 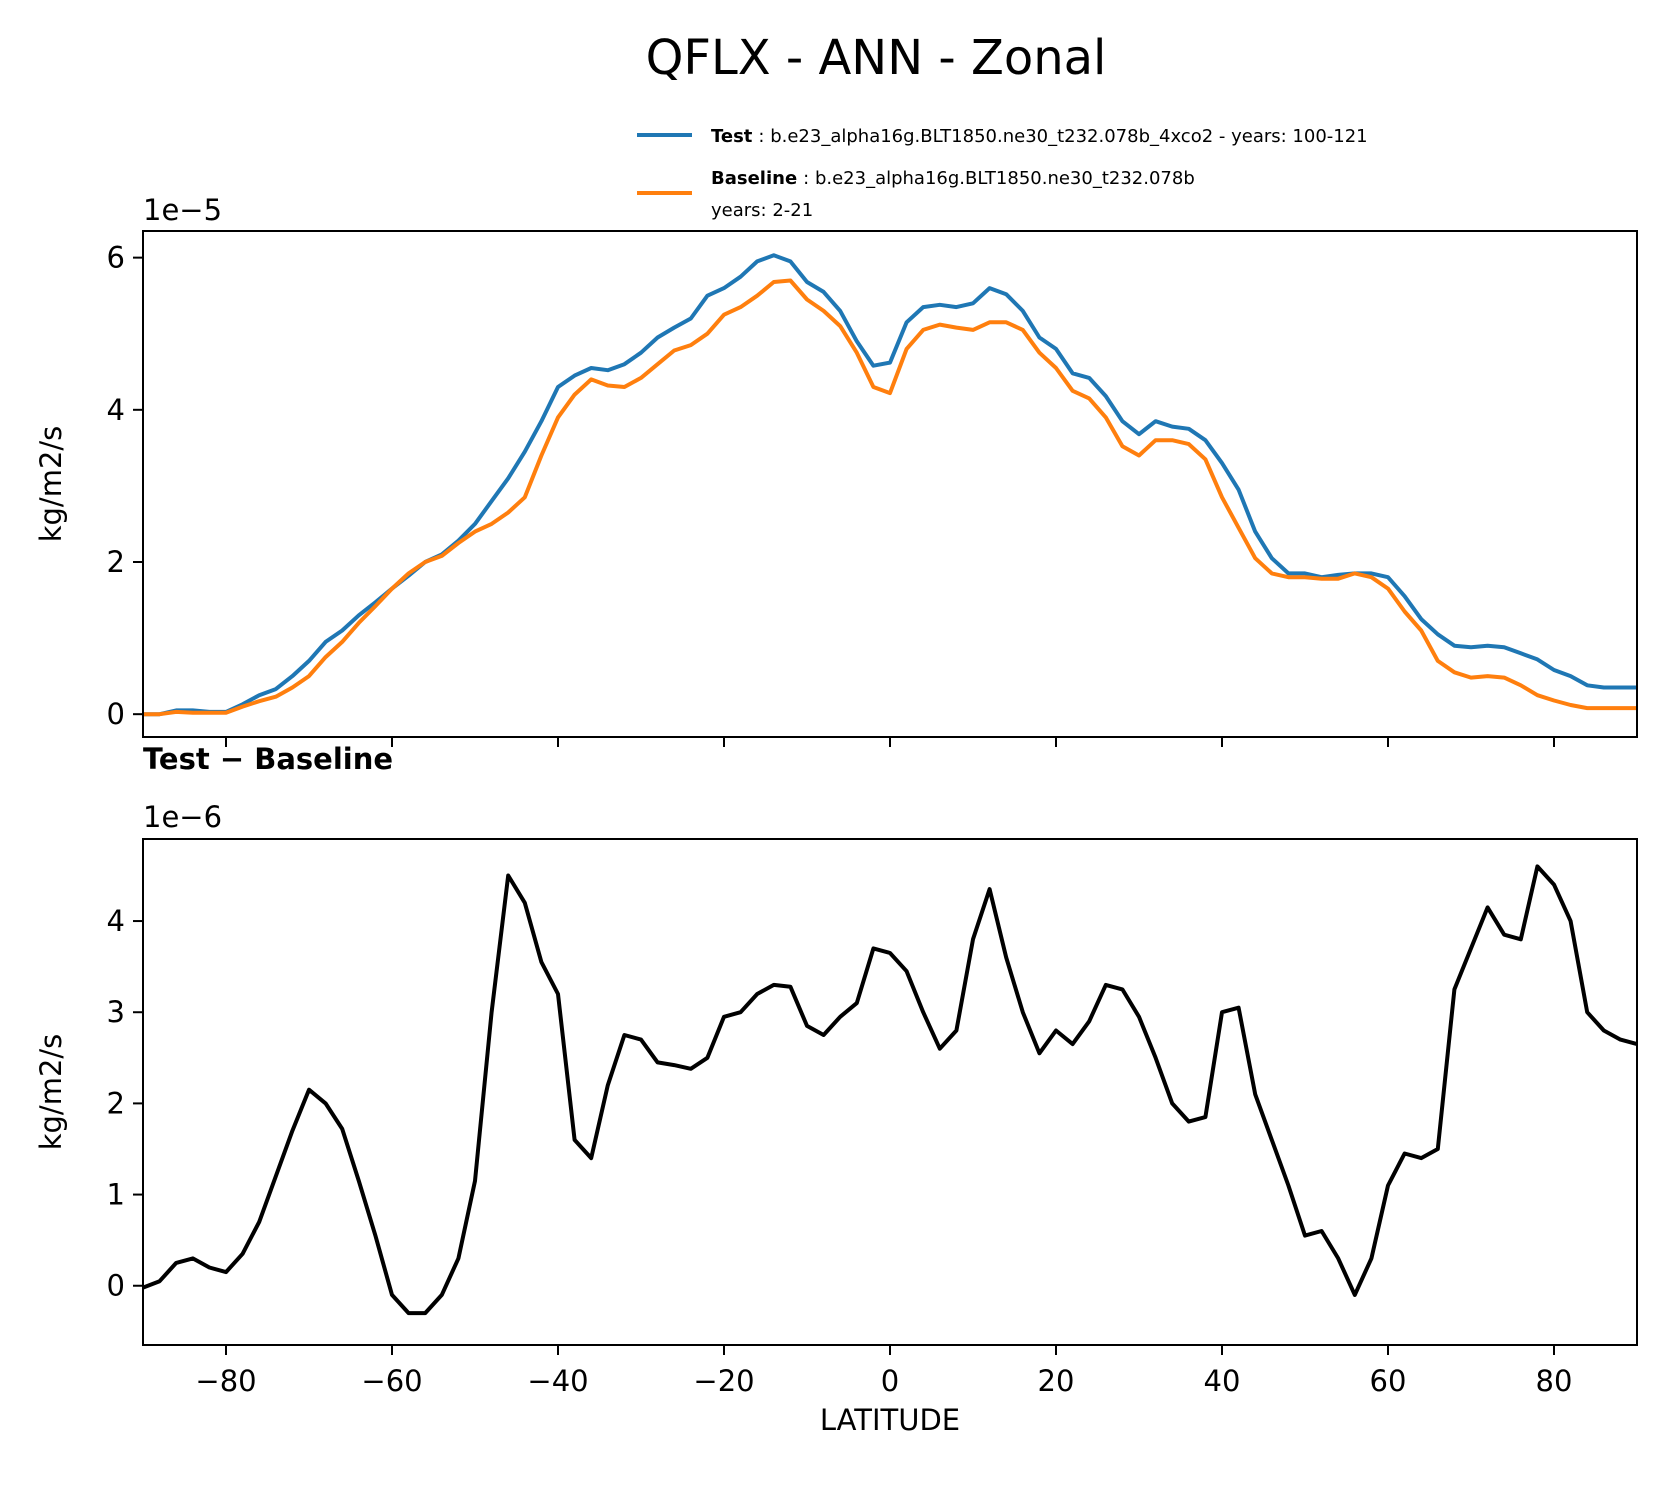 What do you see at coordinates (116, 1286) in the screenshot?
I see `bottom-ytick-label: 0` at bounding box center [116, 1286].